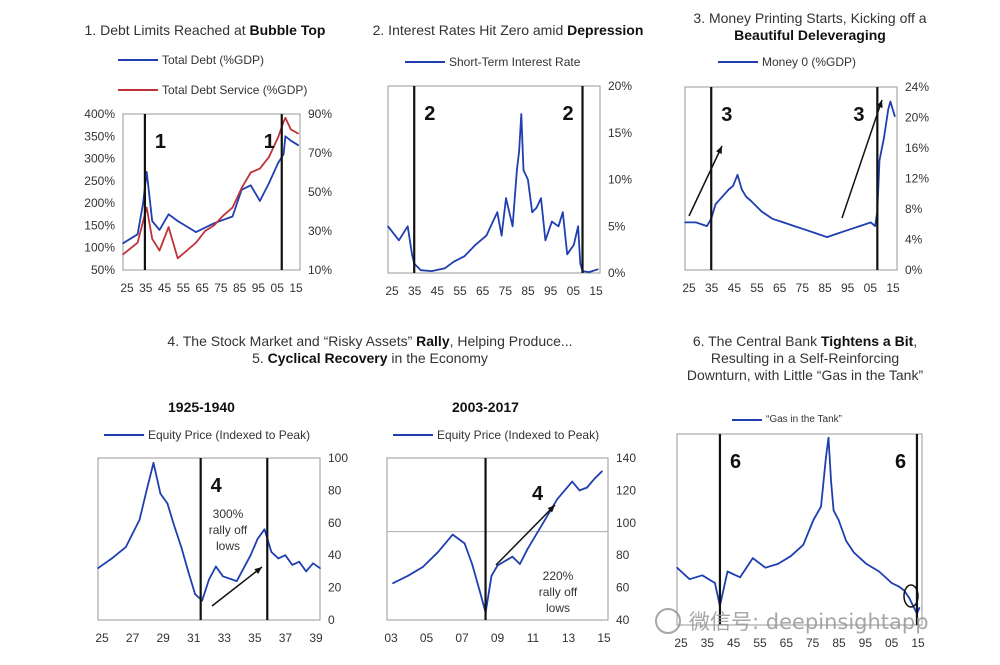  What do you see at coordinates (551, 291) in the screenshot?
I see `p2-xtick-label: 95` at bounding box center [551, 291].